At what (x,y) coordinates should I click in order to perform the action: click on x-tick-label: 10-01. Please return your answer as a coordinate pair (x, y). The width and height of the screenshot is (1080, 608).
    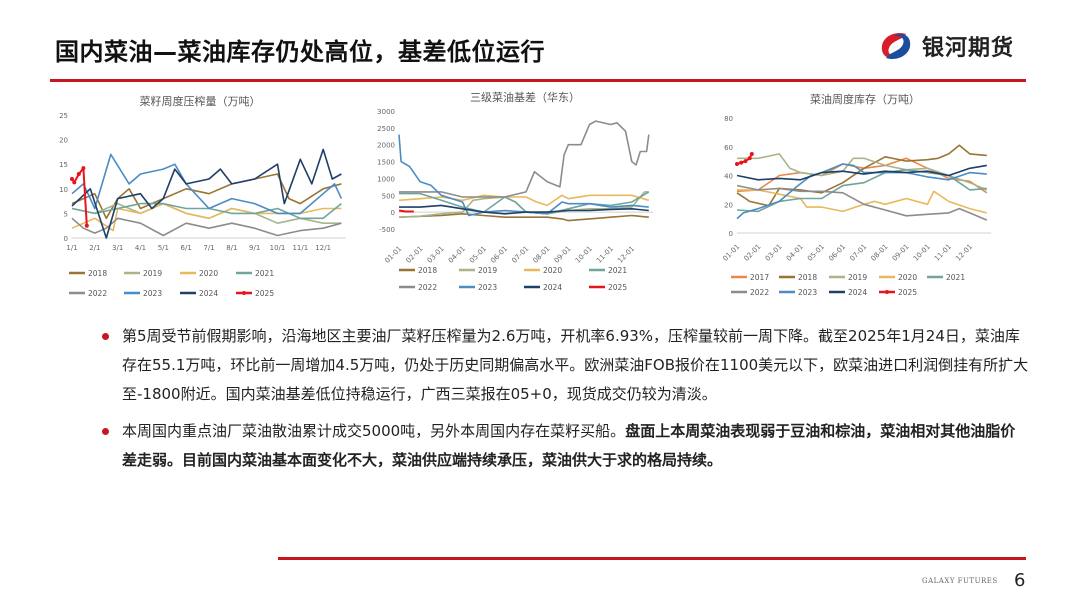
    Looking at the image, I should click on (922, 253).